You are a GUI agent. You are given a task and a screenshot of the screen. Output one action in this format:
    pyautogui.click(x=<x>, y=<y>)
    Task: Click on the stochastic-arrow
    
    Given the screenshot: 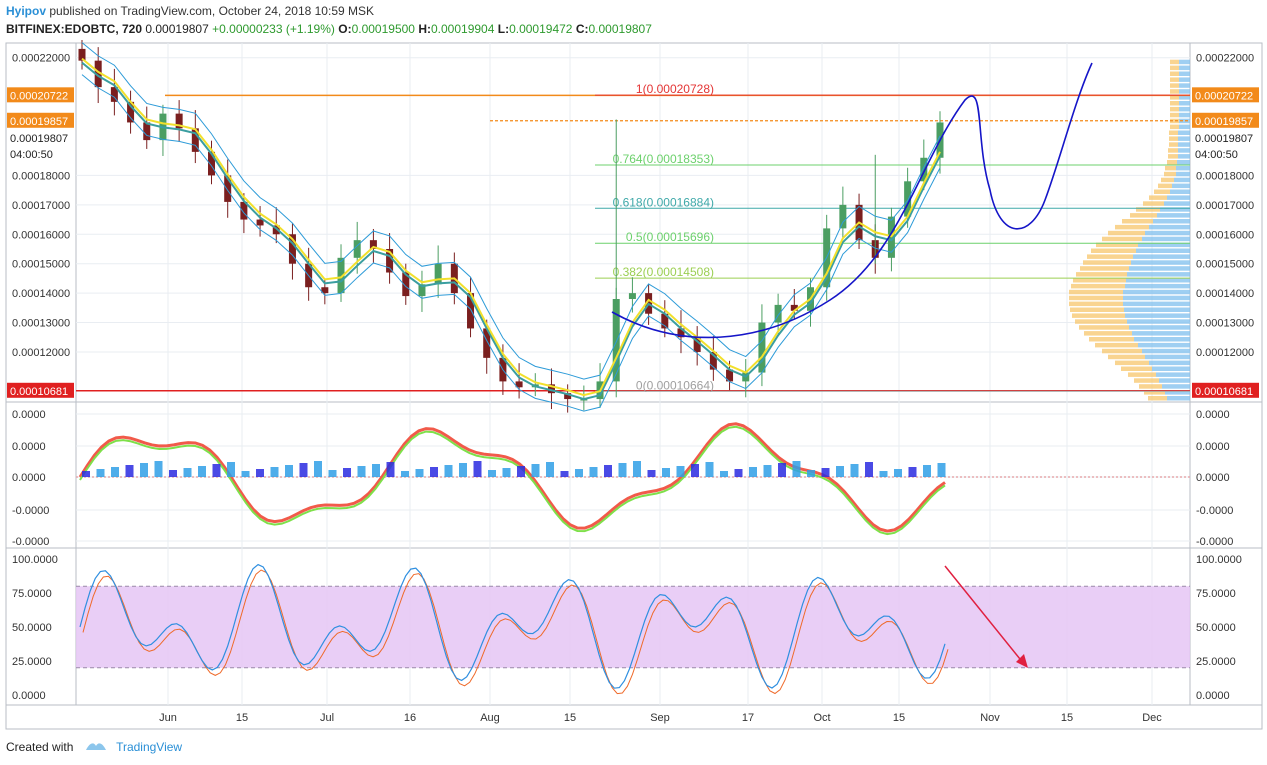 What is the action you would take?
    pyautogui.click(x=984, y=615)
    